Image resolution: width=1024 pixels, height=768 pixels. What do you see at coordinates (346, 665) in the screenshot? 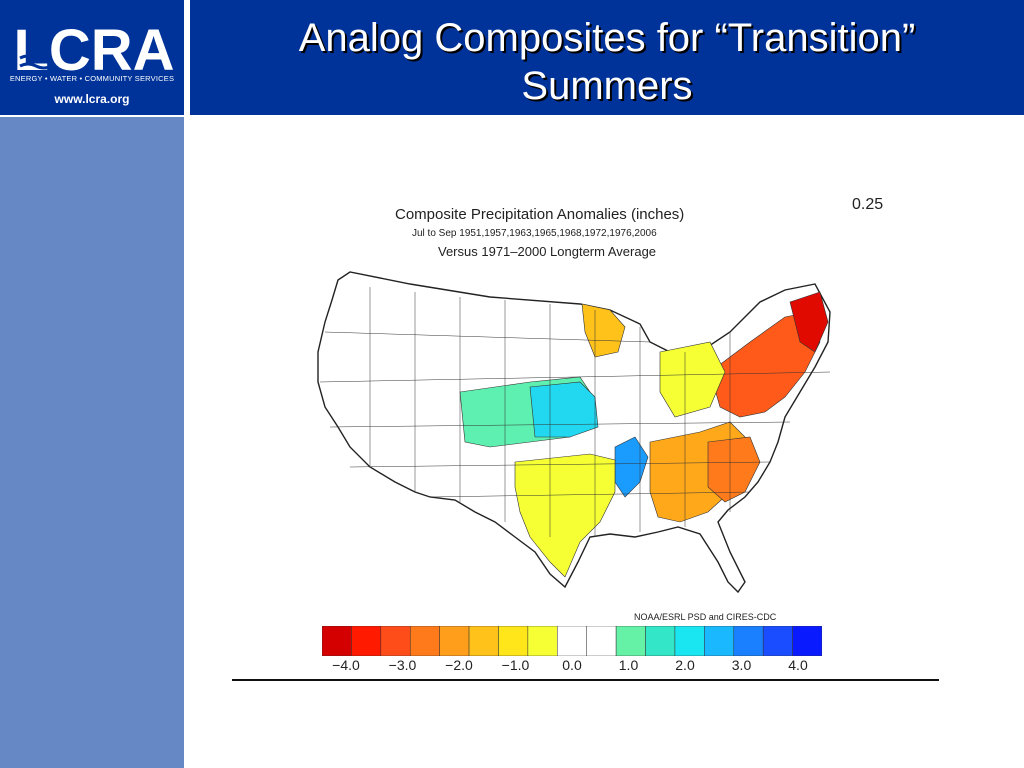
I see `colorbar-label-0: −4.0` at bounding box center [346, 665].